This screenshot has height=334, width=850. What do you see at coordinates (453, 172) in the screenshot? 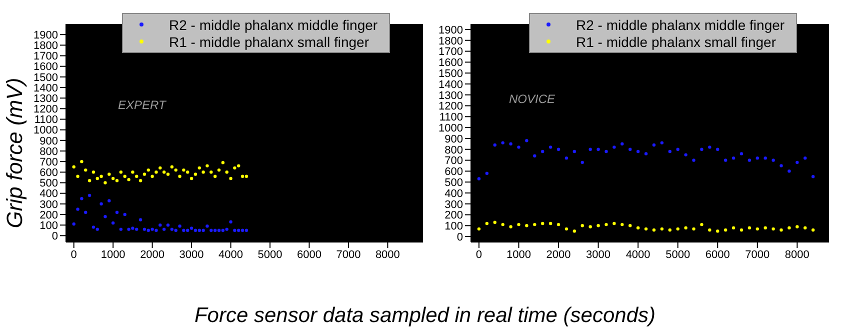
I see `y-tick-label: 600` at bounding box center [453, 172].